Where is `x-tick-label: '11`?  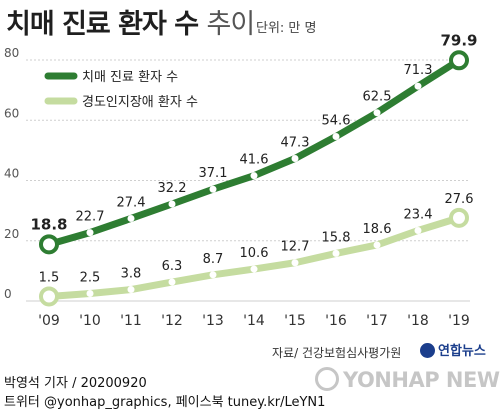
x-tick-label: '11 is located at coordinates (131, 321).